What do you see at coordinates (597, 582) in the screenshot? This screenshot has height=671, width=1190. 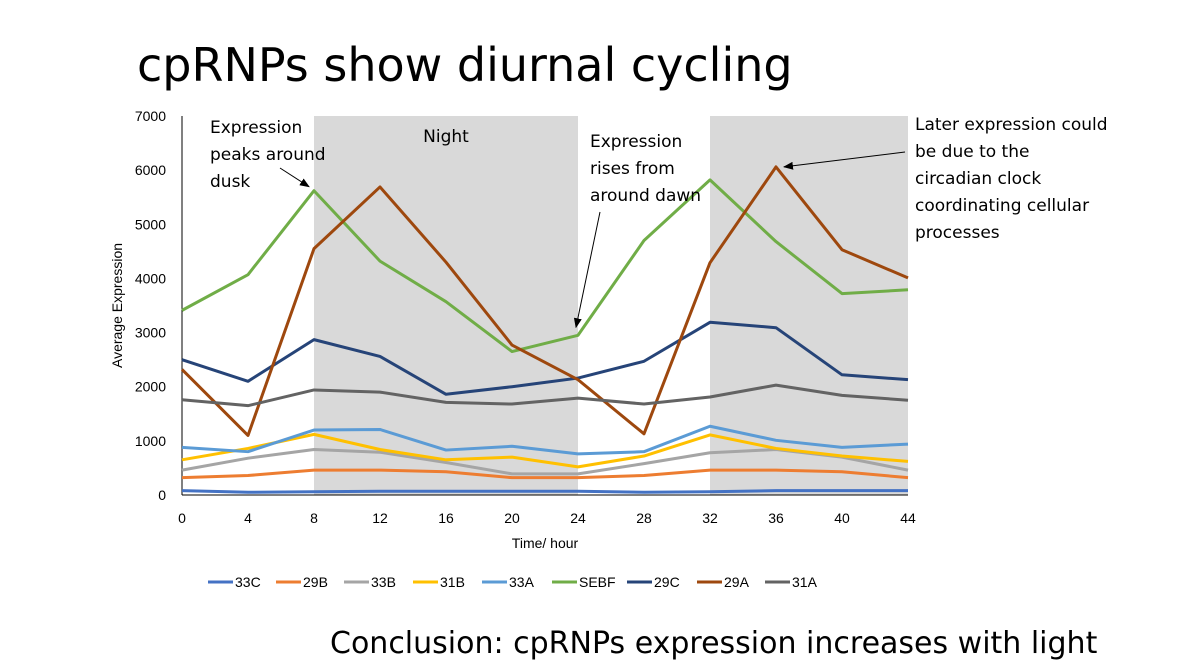 I see `legend-label-SEBF: SEBF` at bounding box center [597, 582].